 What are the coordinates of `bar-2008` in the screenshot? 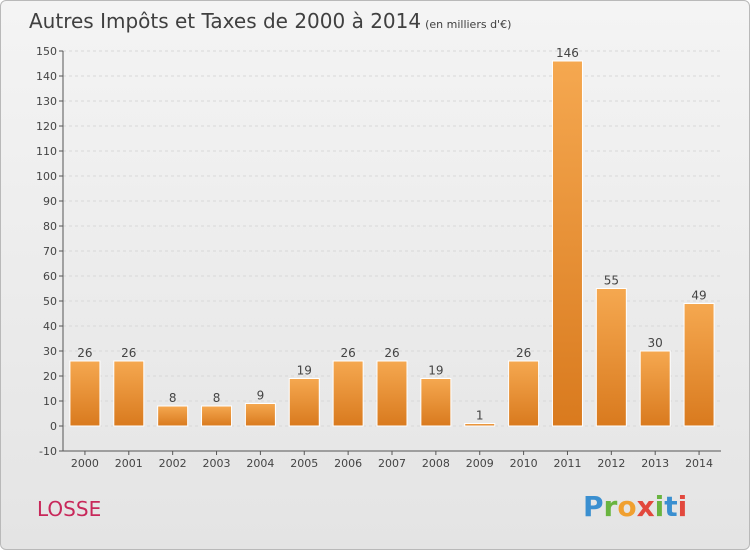 It's located at (436, 402).